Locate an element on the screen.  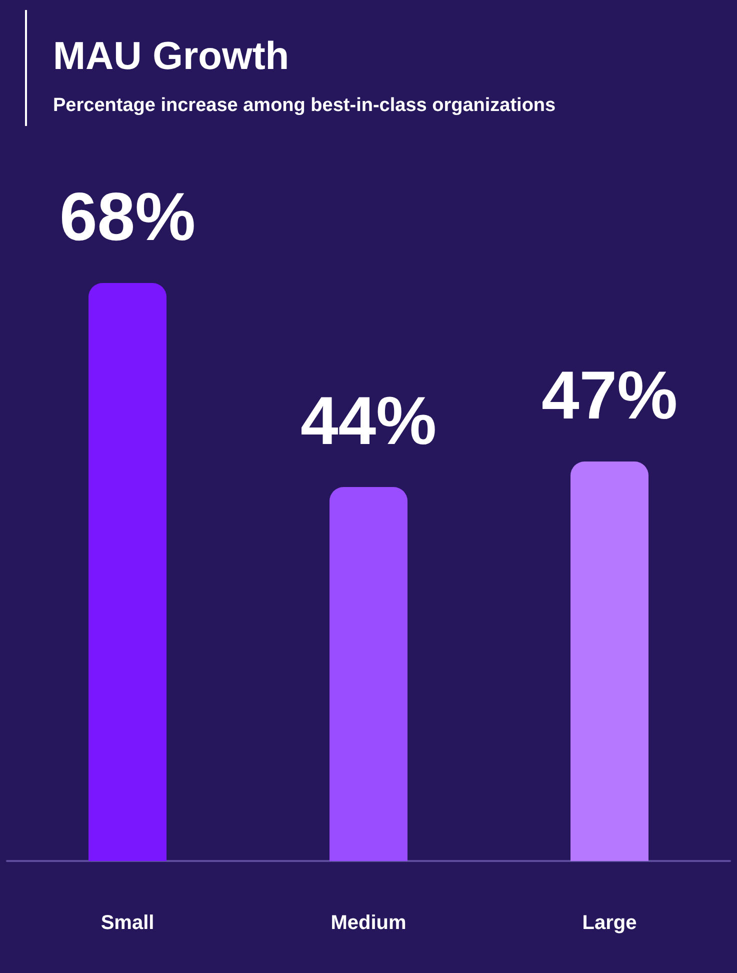
x-tick-label: Large is located at coordinates (609, 923).